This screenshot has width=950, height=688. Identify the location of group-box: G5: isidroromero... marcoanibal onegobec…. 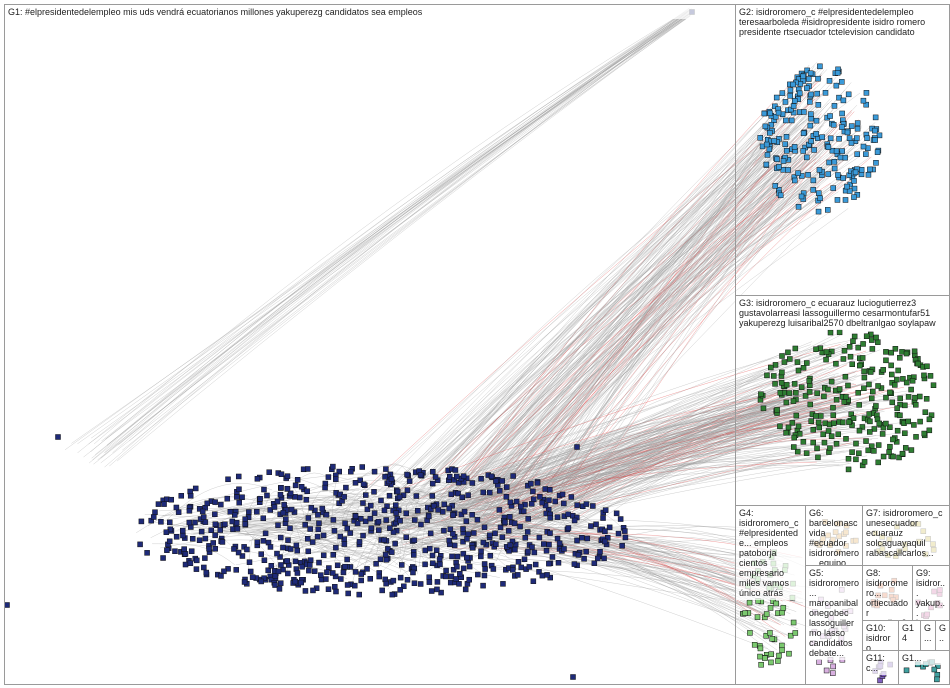
(834, 625).